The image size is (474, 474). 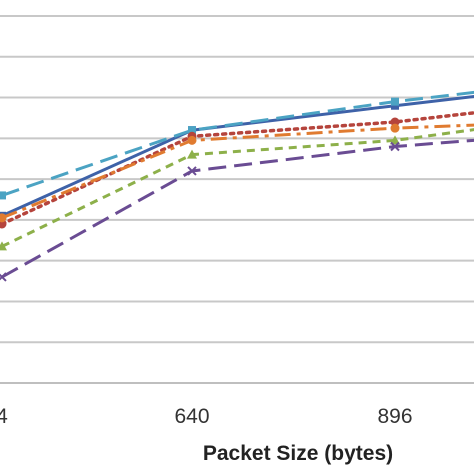 I want to click on x-axis-title: Packet Size (bytes), so click(x=298, y=453).